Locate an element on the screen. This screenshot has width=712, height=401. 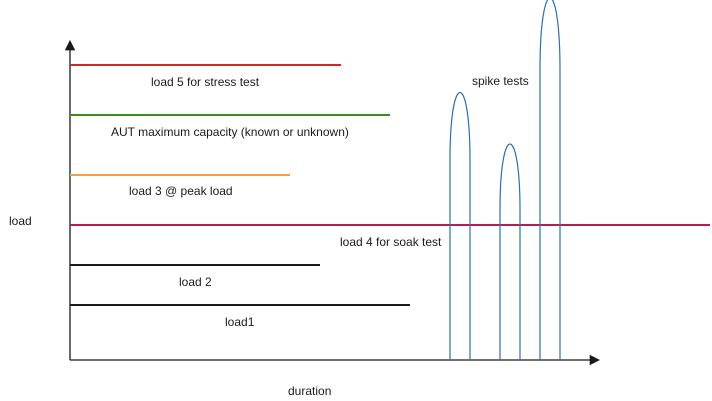
x-axis-label: duration is located at coordinates (310, 391).